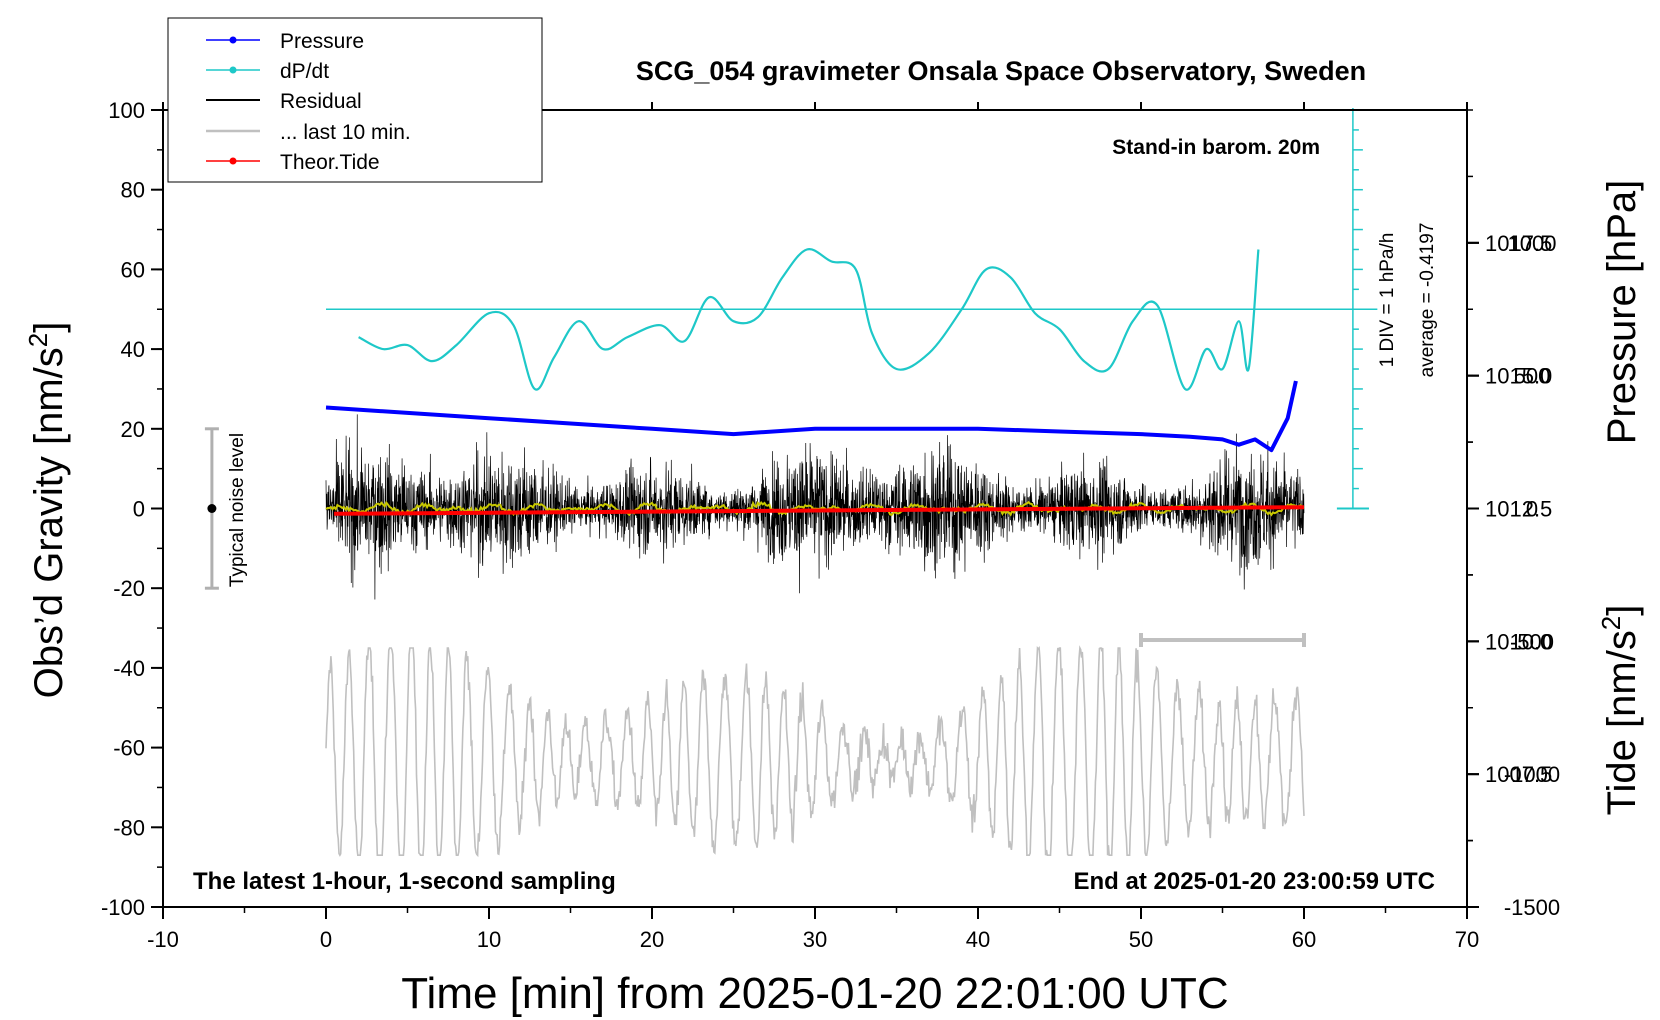 The image size is (1660, 1020). Describe the element at coordinates (404, 881) in the screenshot. I see `sampling-label: The latest 1-hour, 1-second sampling` at that location.